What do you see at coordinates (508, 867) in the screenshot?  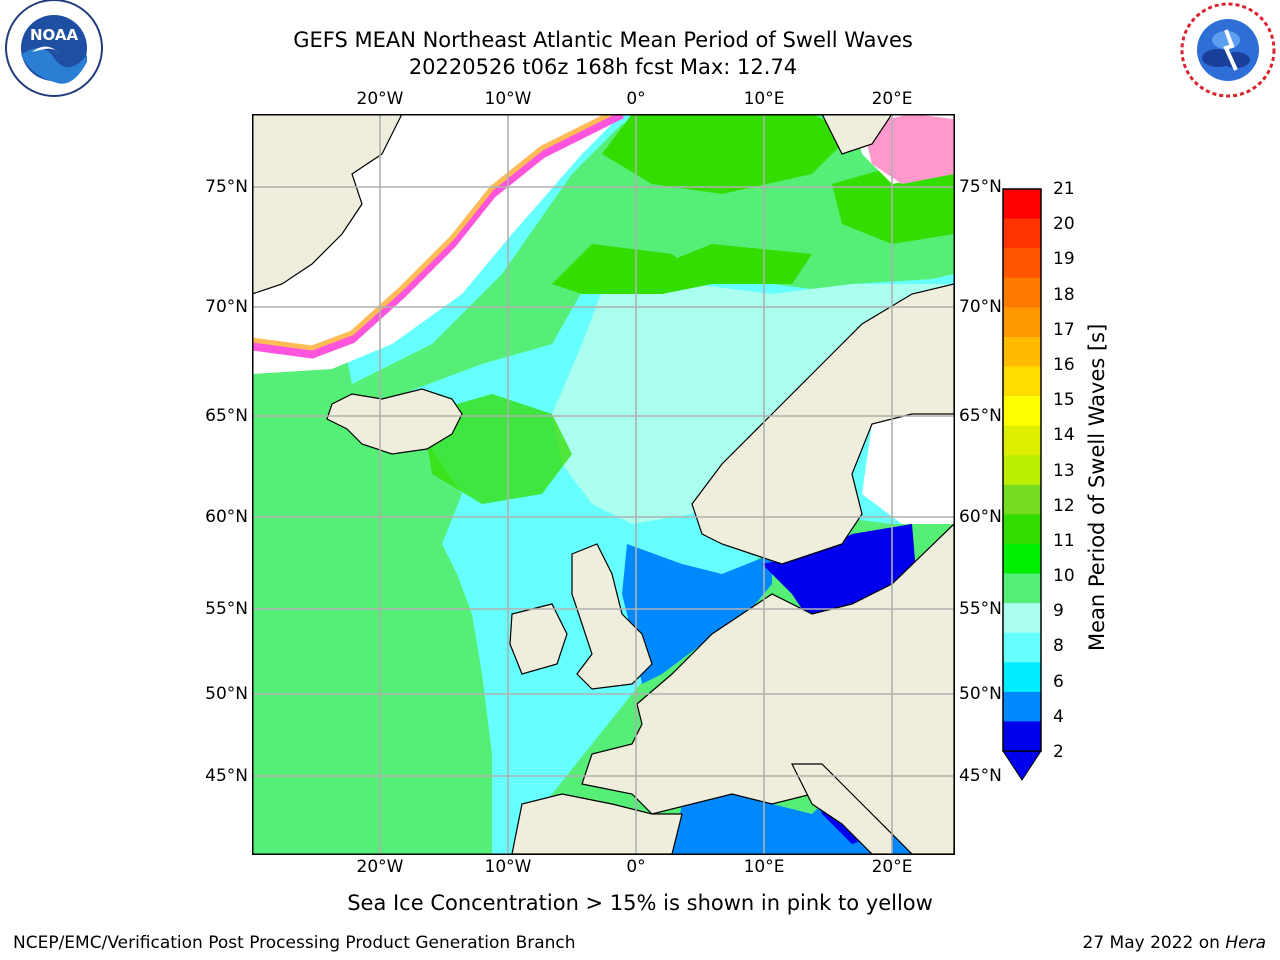 I see `lon-tick-bottom-10w: 10°W` at bounding box center [508, 867].